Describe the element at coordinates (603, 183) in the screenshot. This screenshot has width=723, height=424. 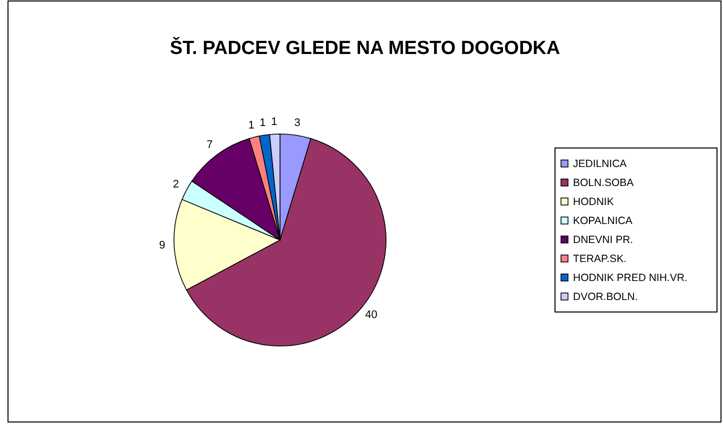
I see `legend-label: BOLN.SOBA` at that location.